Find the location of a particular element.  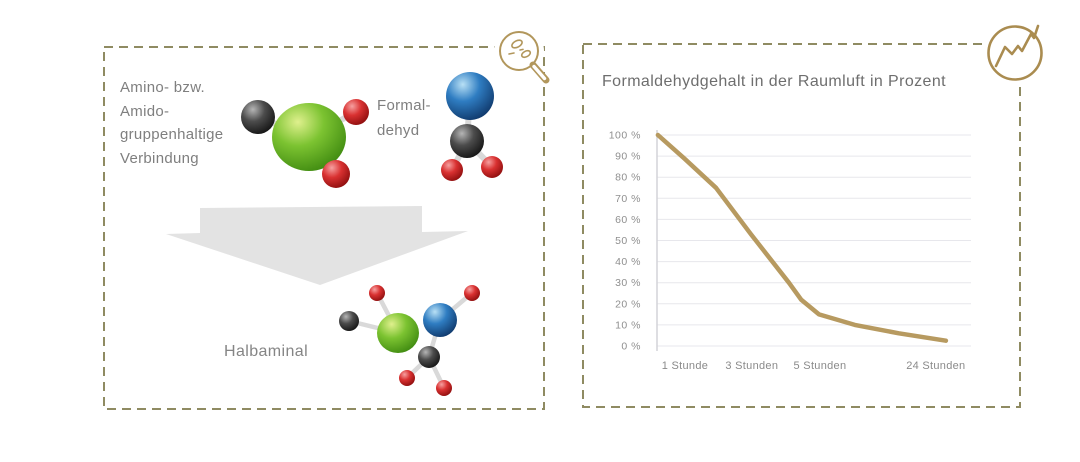

y-tick-label: 20 % is located at coordinates (628, 304).